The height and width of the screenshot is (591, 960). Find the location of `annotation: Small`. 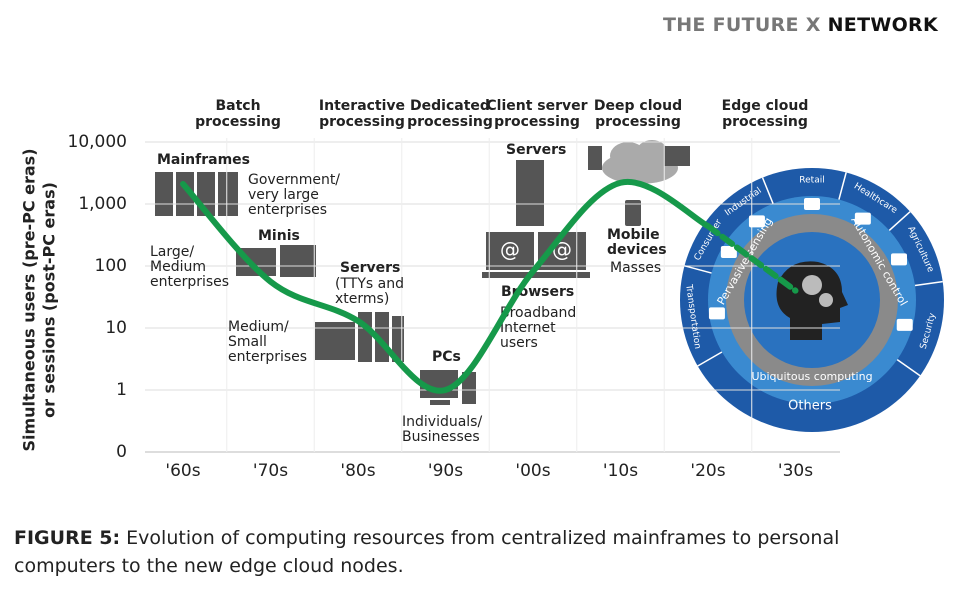

annotation: Small is located at coordinates (247, 342).